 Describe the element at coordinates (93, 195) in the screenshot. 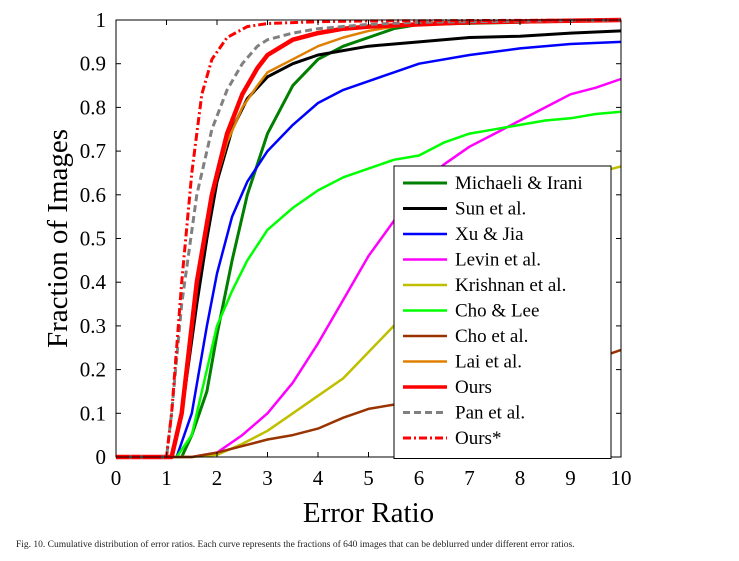

I see `y-tick-label: 0.6` at that location.